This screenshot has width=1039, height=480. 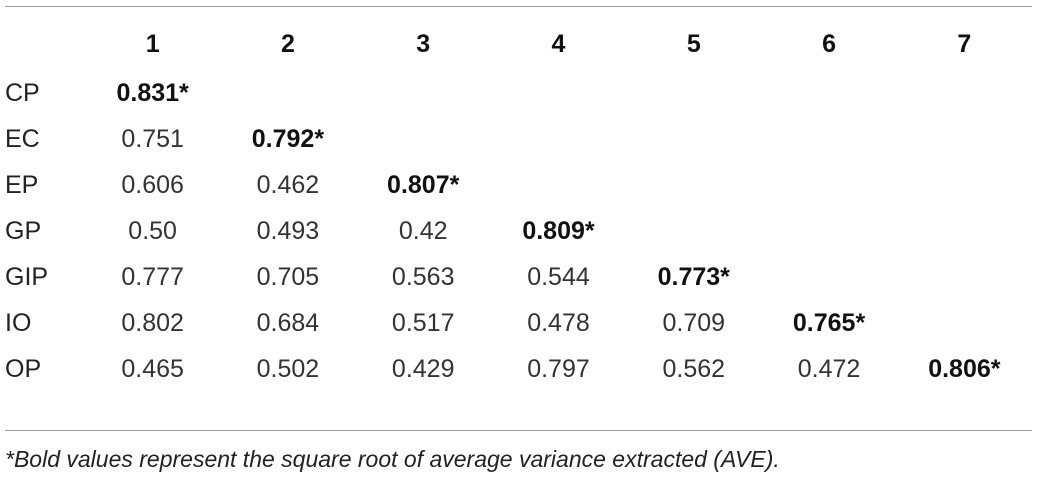 I want to click on table-cell: 0.42, so click(x=423, y=230).